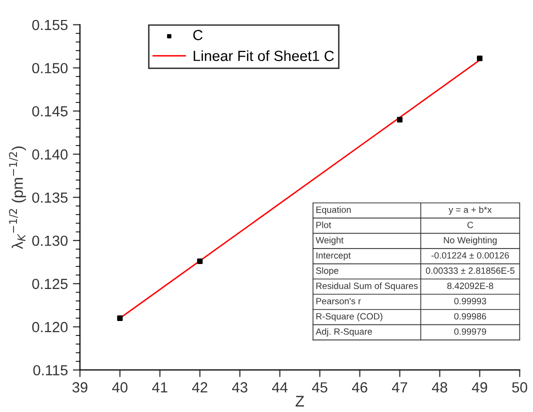 This screenshot has height=412, width=533. Describe the element at coordinates (470, 286) in the screenshot. I see `annotation: 8.42092E-8` at that location.